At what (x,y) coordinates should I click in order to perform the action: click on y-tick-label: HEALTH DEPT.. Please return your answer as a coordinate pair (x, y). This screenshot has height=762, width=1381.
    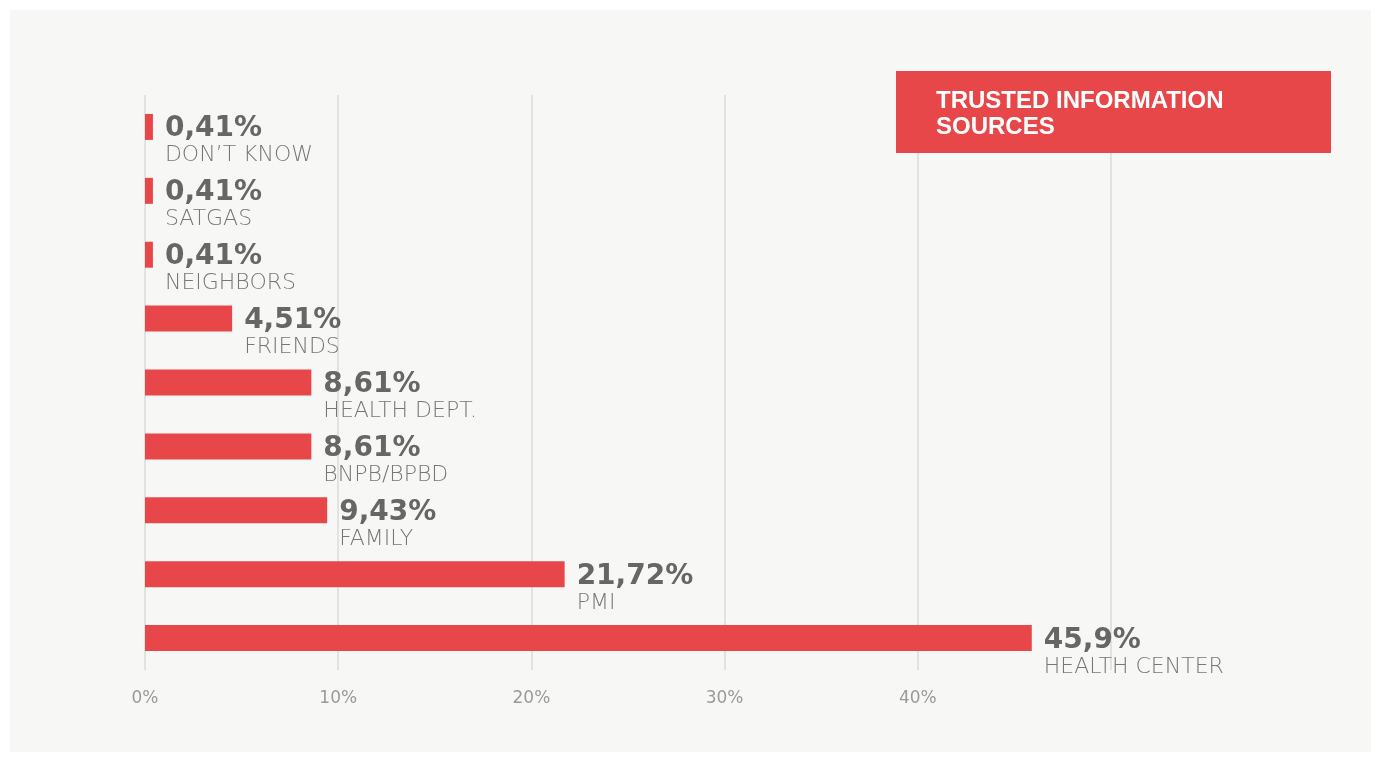
    Looking at the image, I should click on (400, 409).